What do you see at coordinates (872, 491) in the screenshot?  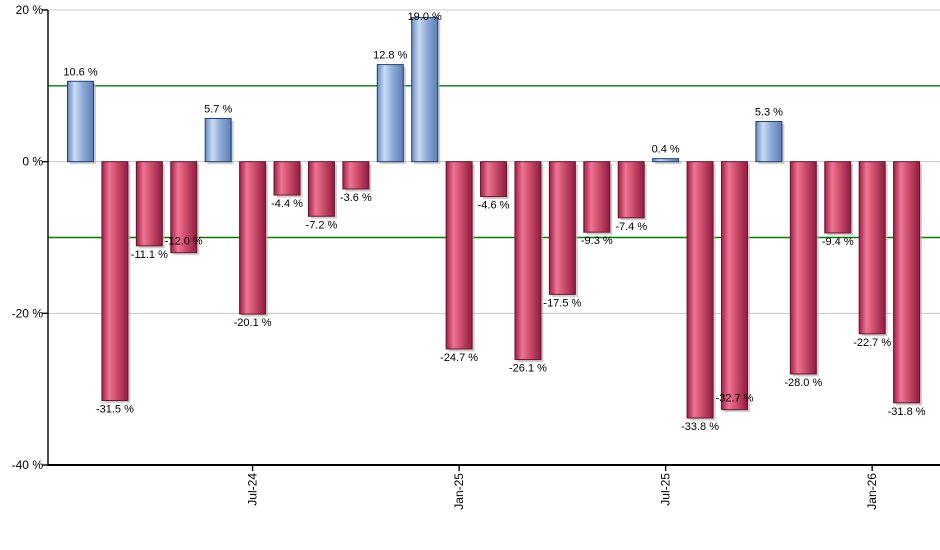 I see `x-tick-label: Jan-26` at bounding box center [872, 491].